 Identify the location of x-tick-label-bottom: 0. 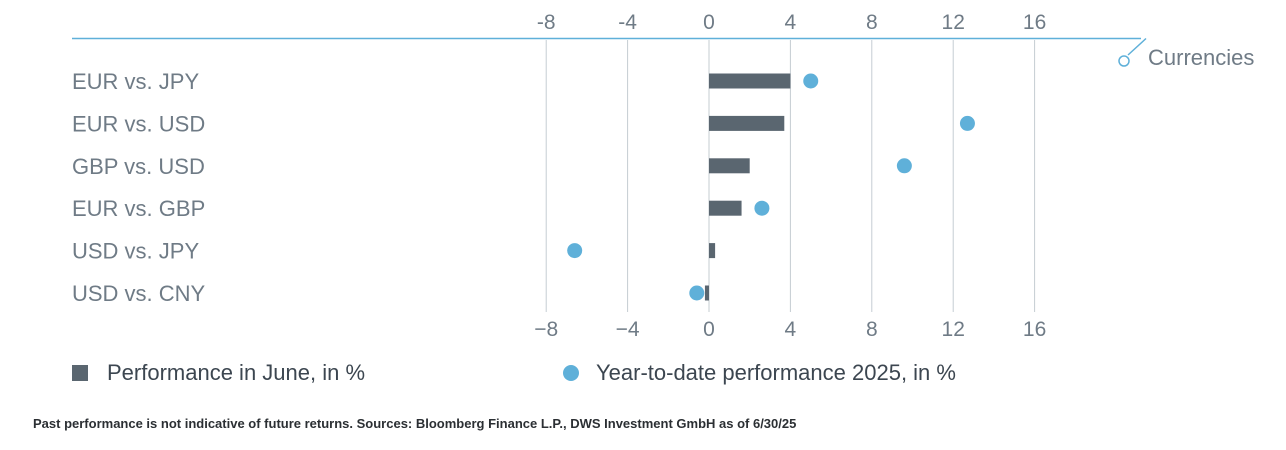
(709, 329).